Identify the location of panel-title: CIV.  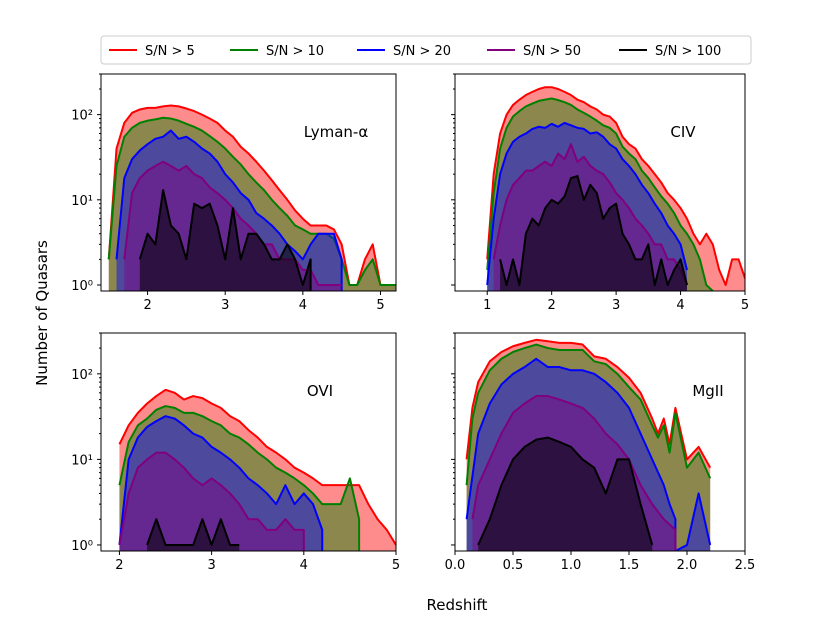
(683, 132).